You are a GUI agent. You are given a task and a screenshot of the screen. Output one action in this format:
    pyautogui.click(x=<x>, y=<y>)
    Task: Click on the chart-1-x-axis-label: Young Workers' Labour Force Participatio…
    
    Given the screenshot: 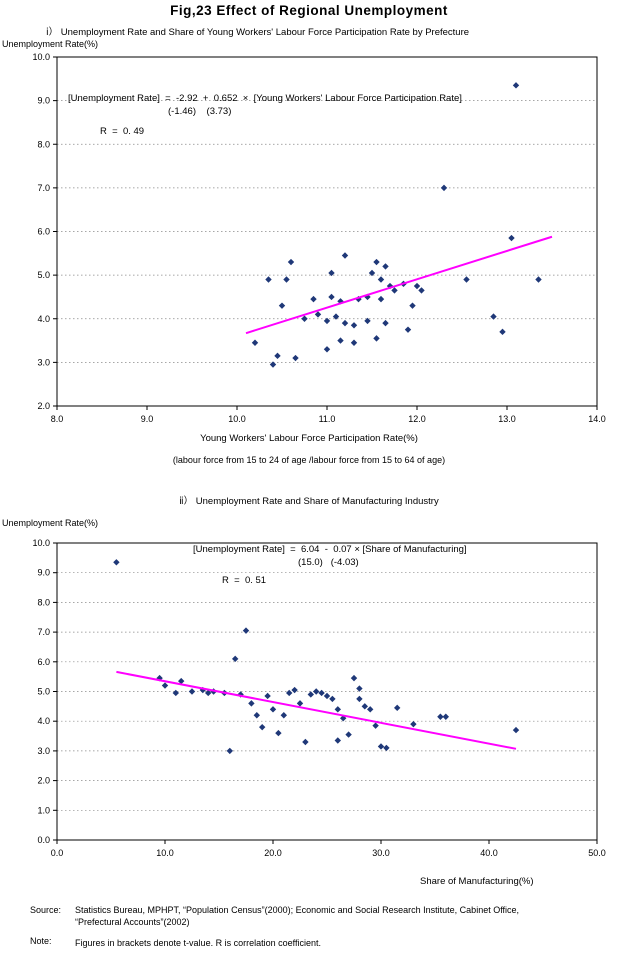 What is the action you would take?
    pyautogui.click(x=309, y=438)
    